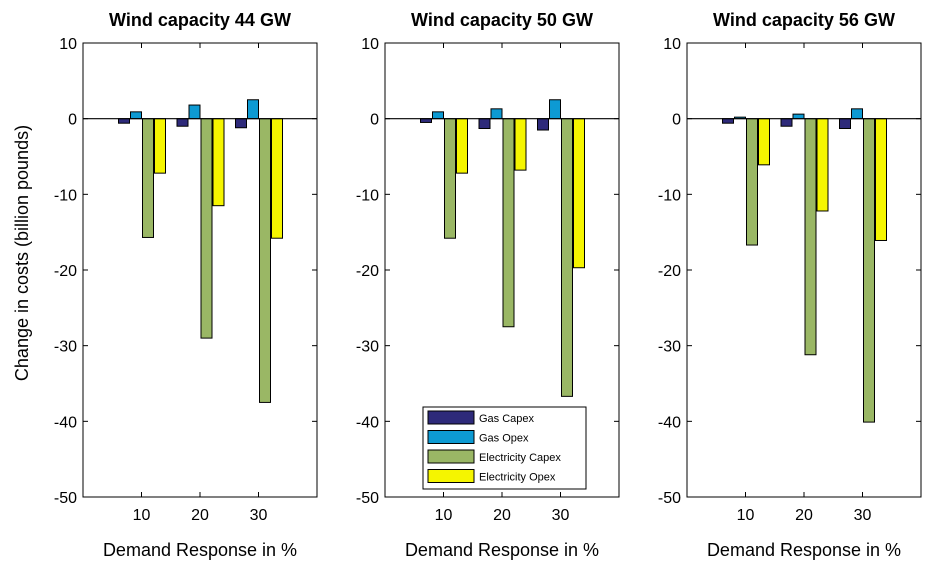  I want to click on chart-title: Wind capacity 50 GW, so click(502, 20).